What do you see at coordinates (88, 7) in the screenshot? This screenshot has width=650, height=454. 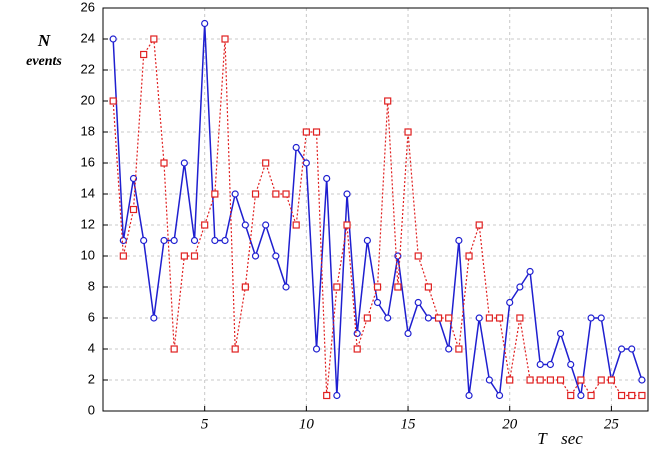 I see `y-tick-label: 26` at bounding box center [88, 7].